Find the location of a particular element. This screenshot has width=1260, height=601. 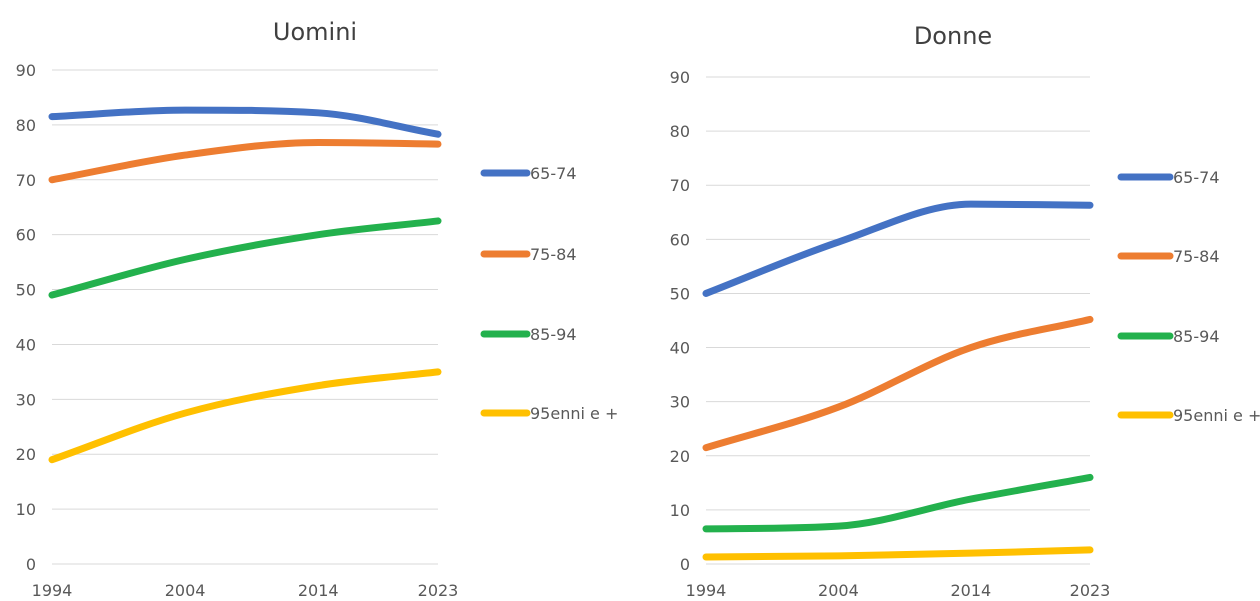

chart-title: Donne is located at coordinates (953, 36).